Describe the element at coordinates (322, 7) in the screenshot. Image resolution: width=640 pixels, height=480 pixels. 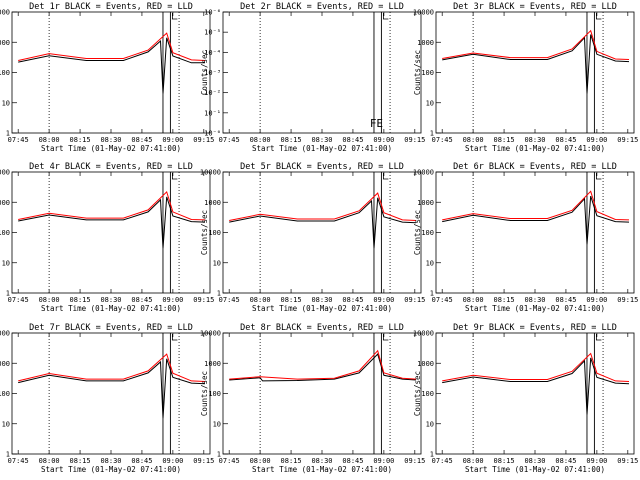
I see `panel-title: Det 2r BLACK = Events, RED = LLD` at that location.